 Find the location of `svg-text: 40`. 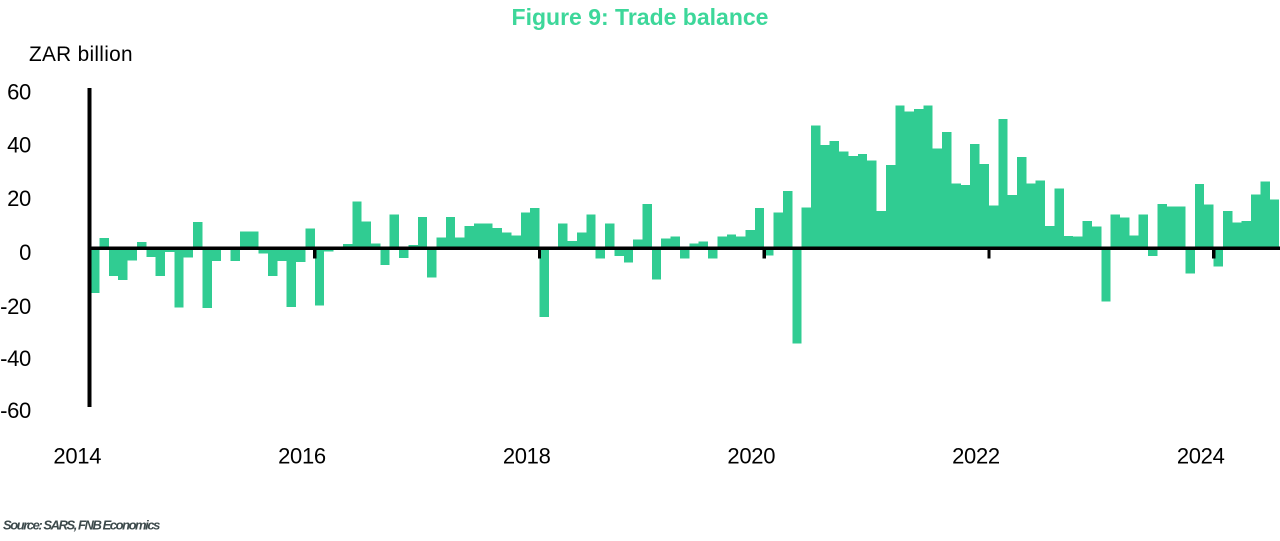

svg-text: 40 is located at coordinates (19, 144).